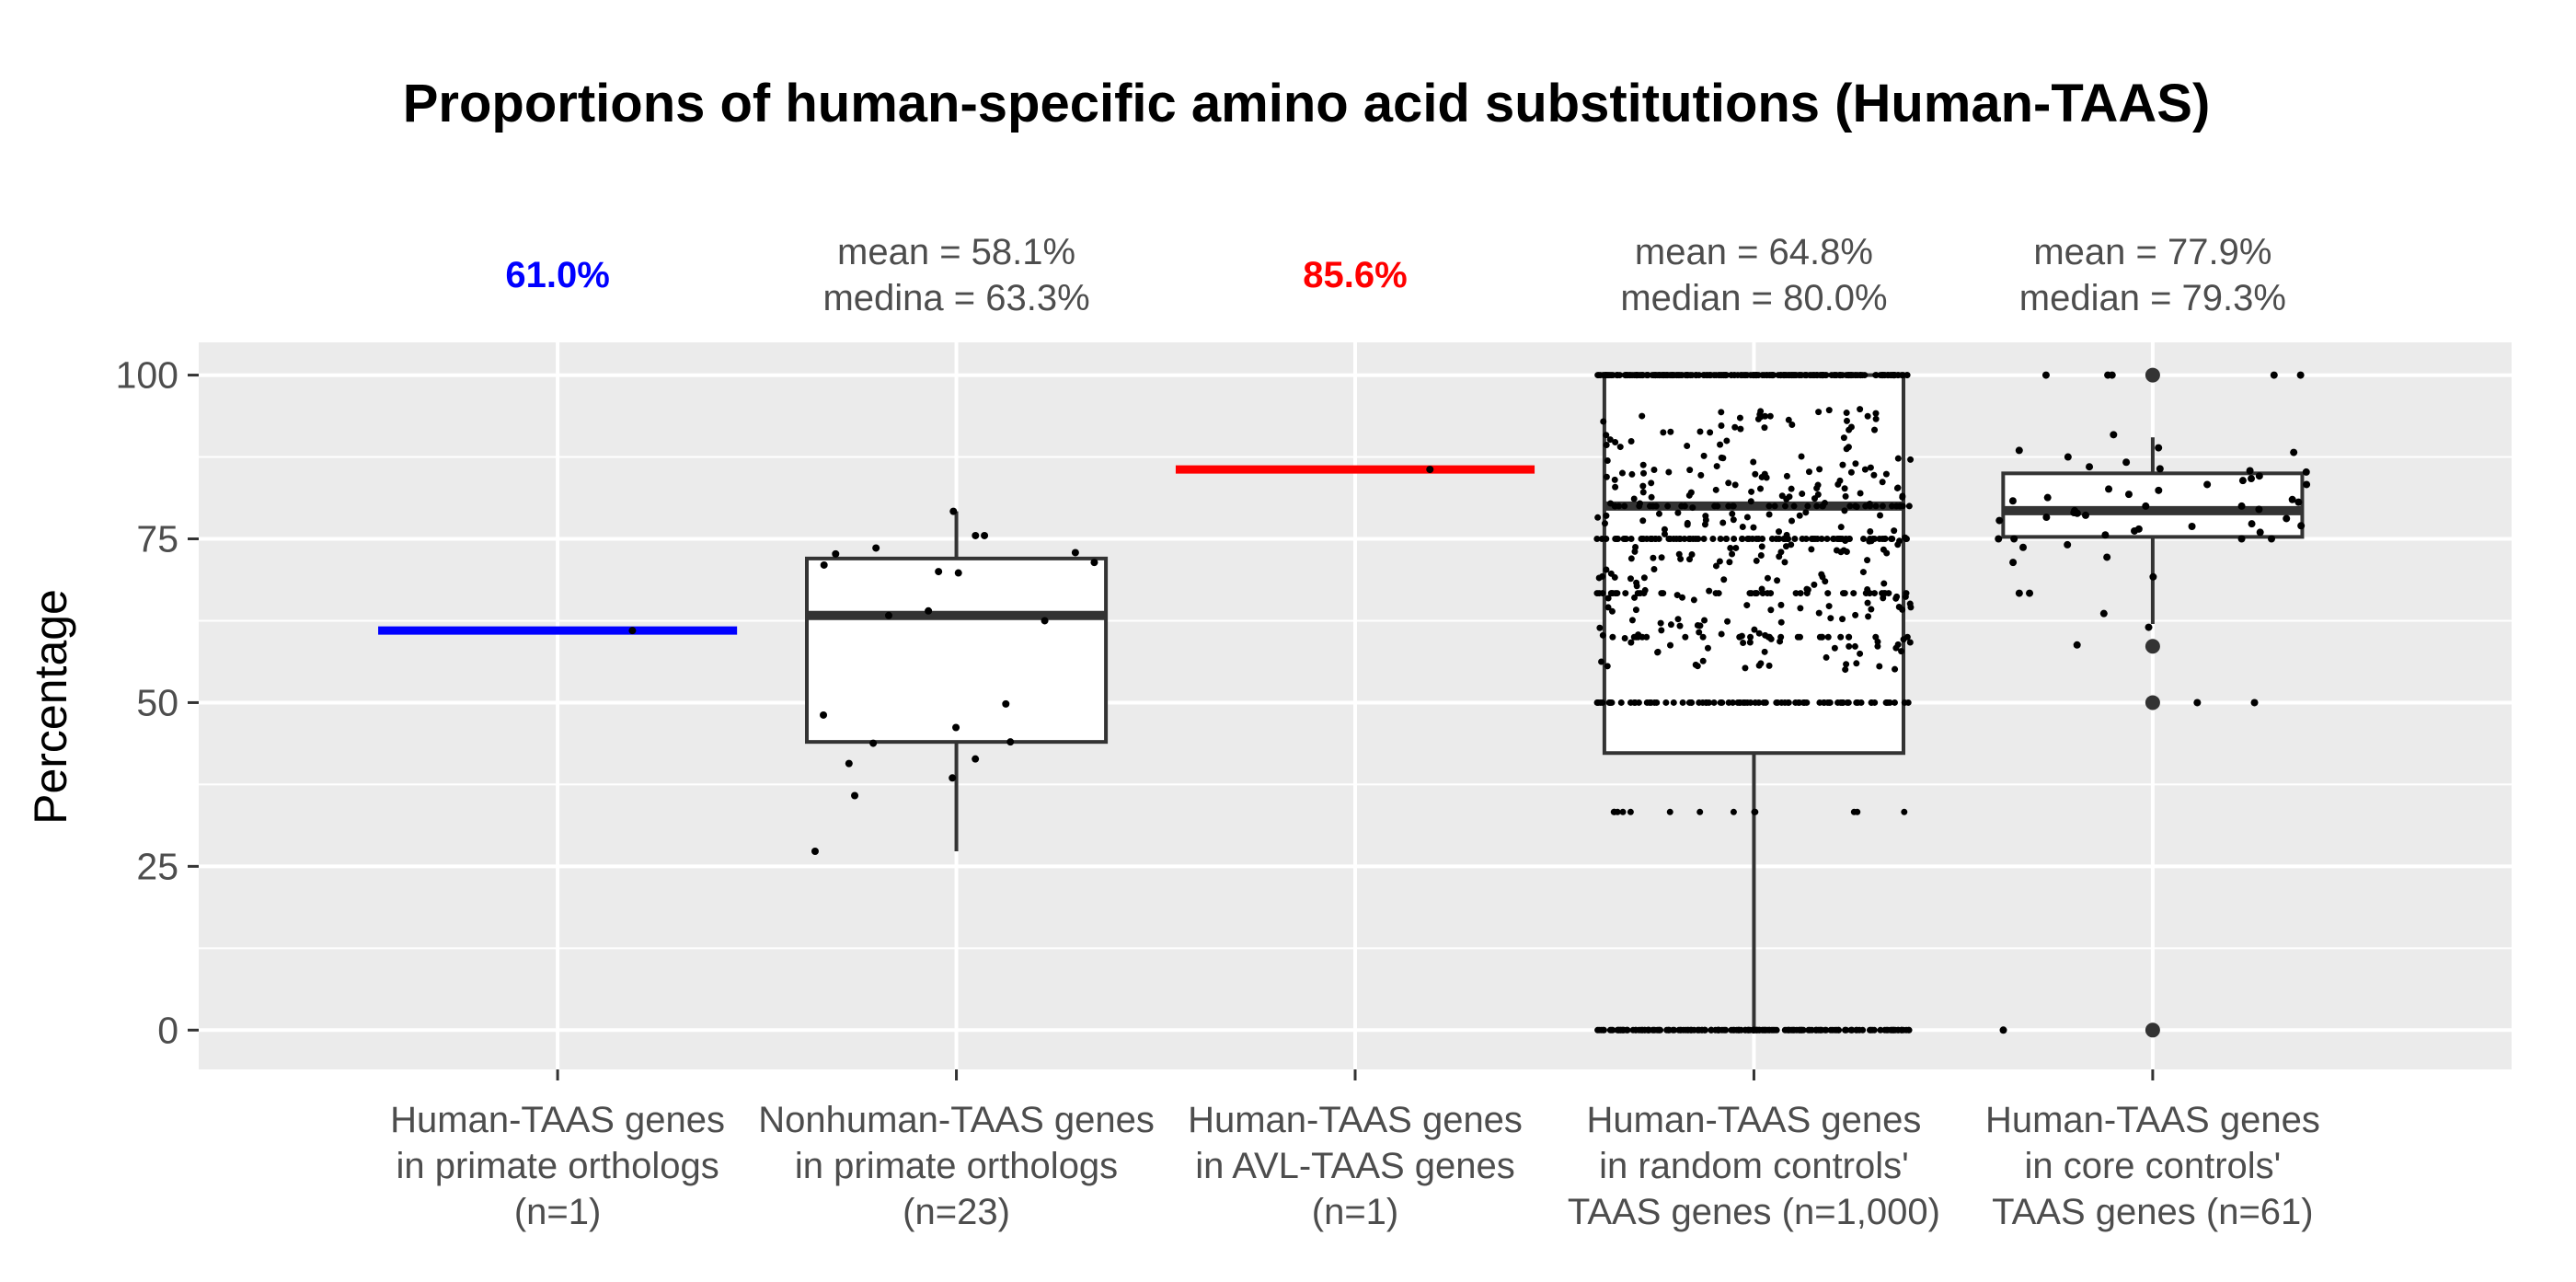  I want to click on box, so click(1753, 565).